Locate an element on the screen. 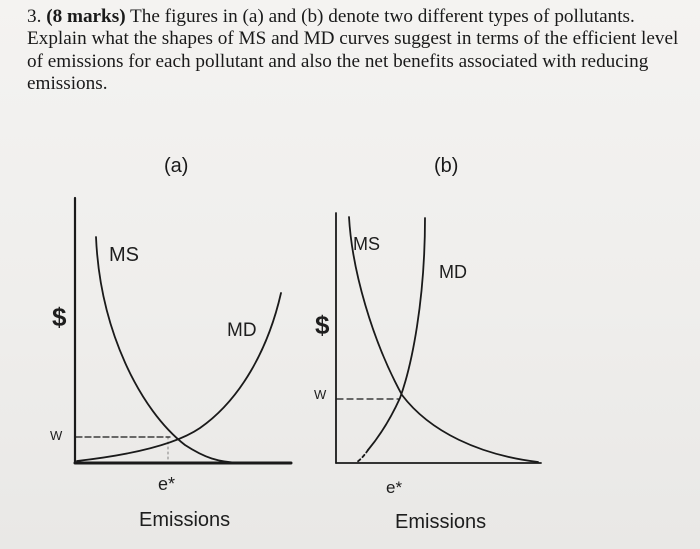  fig-a-e-star-label: e* is located at coordinates (167, 484).